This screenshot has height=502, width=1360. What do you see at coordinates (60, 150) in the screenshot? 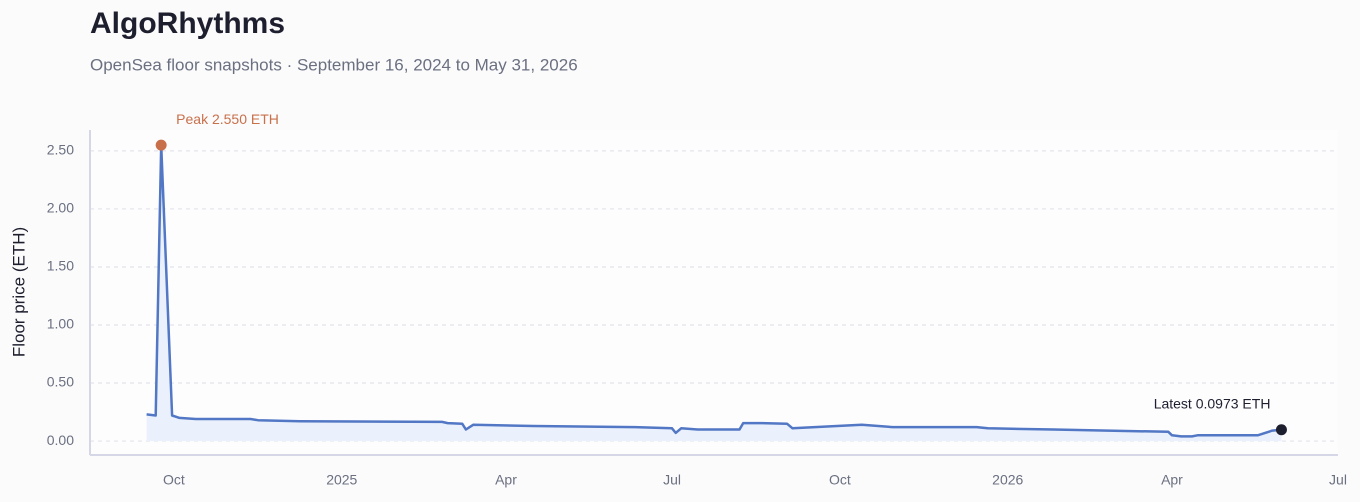
I see `y-tick-label: 2.50` at bounding box center [60, 150].